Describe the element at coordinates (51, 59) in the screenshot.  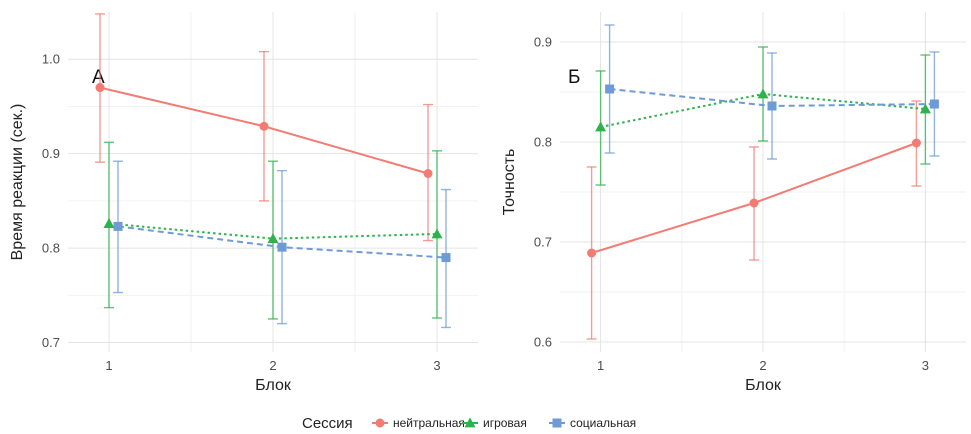
I see `y-tick-label: 1.0` at that location.